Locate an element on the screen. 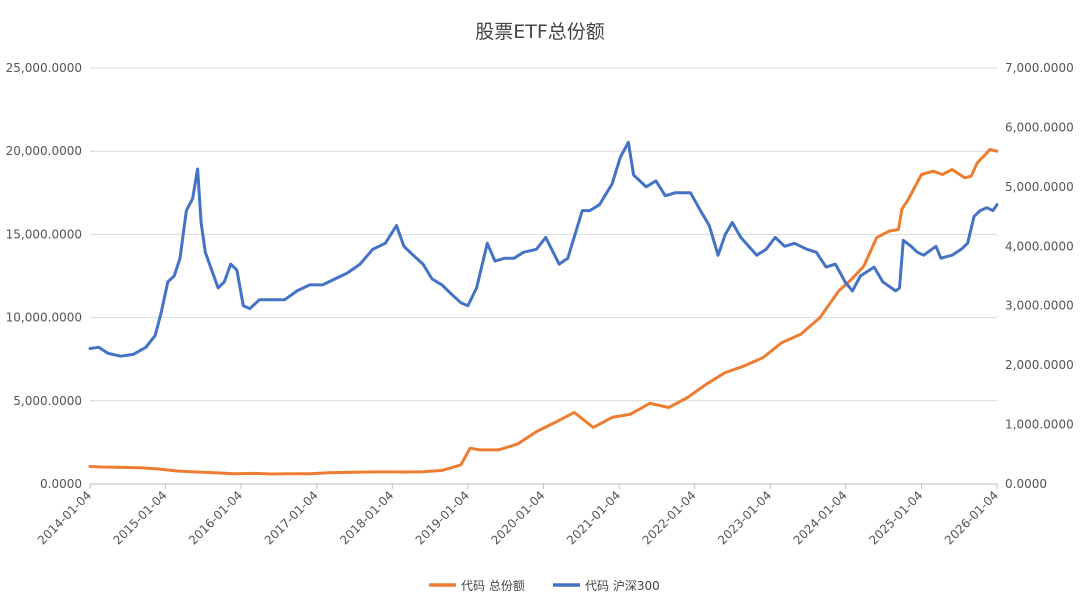  x-tick-label: 2017-01-04 is located at coordinates (291, 517).